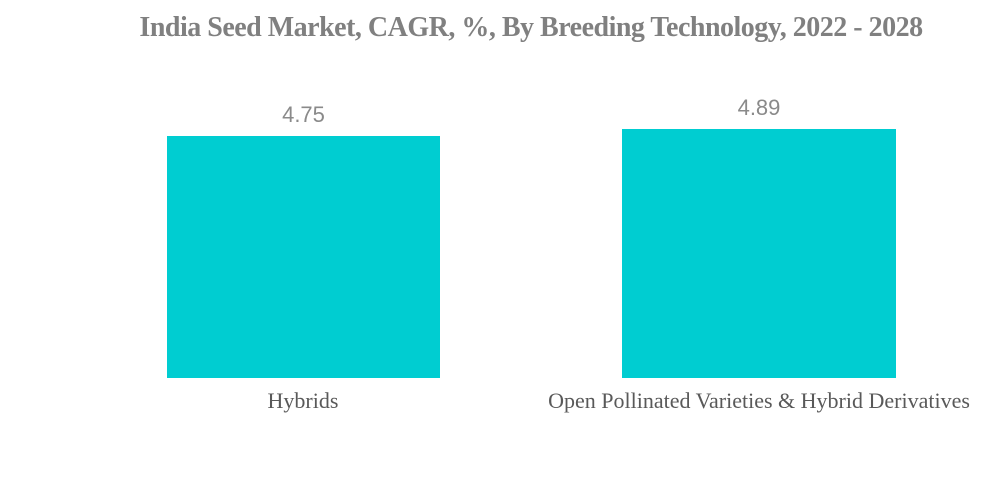  I want to click on value-label-open-pollinated: 4.89, so click(759, 107).